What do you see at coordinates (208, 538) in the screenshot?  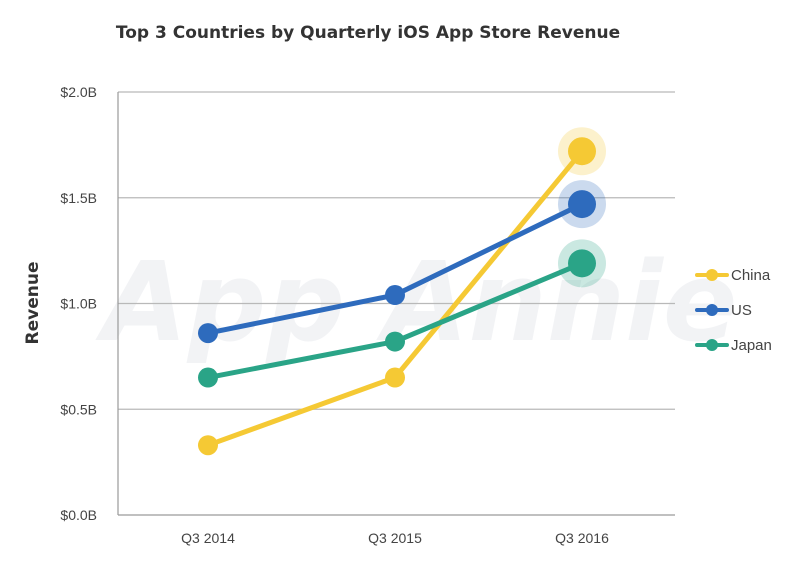 I see `x-tick-label: Q3 2014` at bounding box center [208, 538].